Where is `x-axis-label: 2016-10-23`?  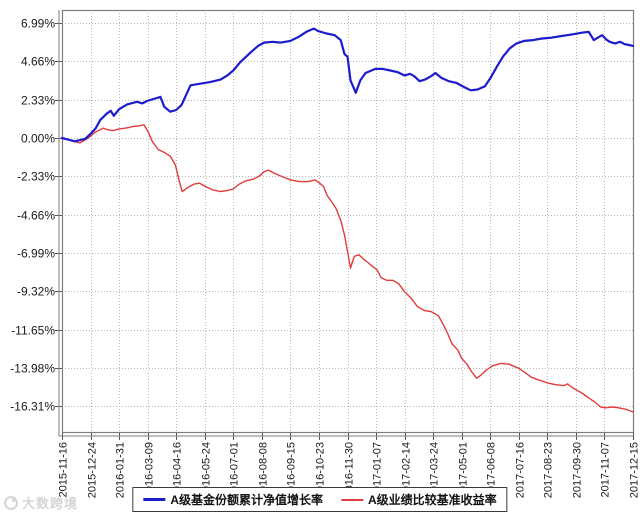
x-axis-label: 2016-10-23 is located at coordinates (321, 470).